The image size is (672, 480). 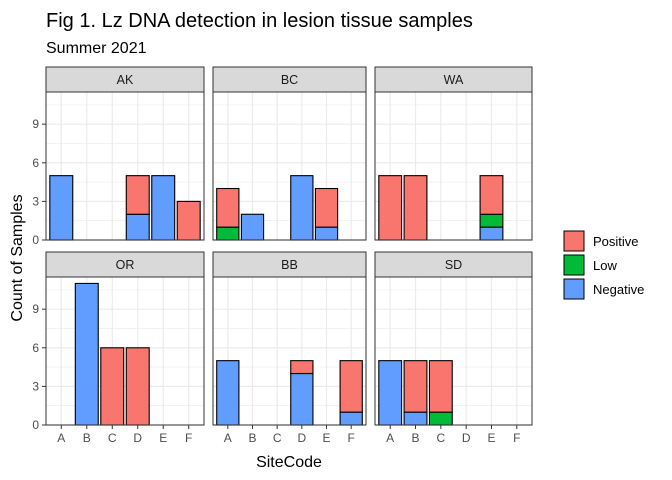 I want to click on facet-label: WA, so click(x=454, y=80).